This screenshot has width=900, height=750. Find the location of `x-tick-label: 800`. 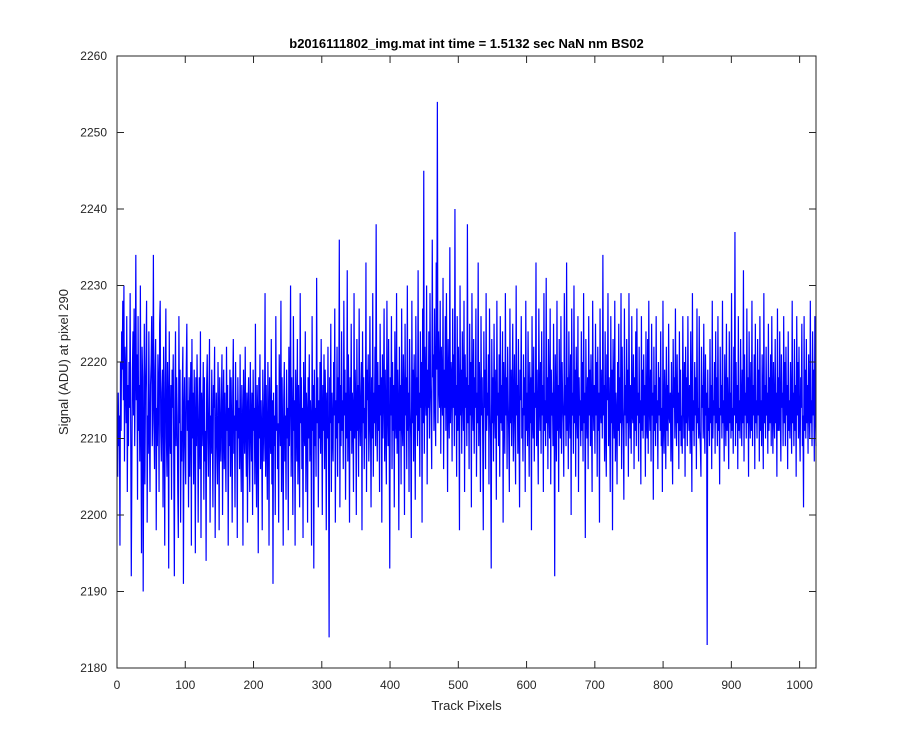

x-tick-label: 800 is located at coordinates (663, 685).